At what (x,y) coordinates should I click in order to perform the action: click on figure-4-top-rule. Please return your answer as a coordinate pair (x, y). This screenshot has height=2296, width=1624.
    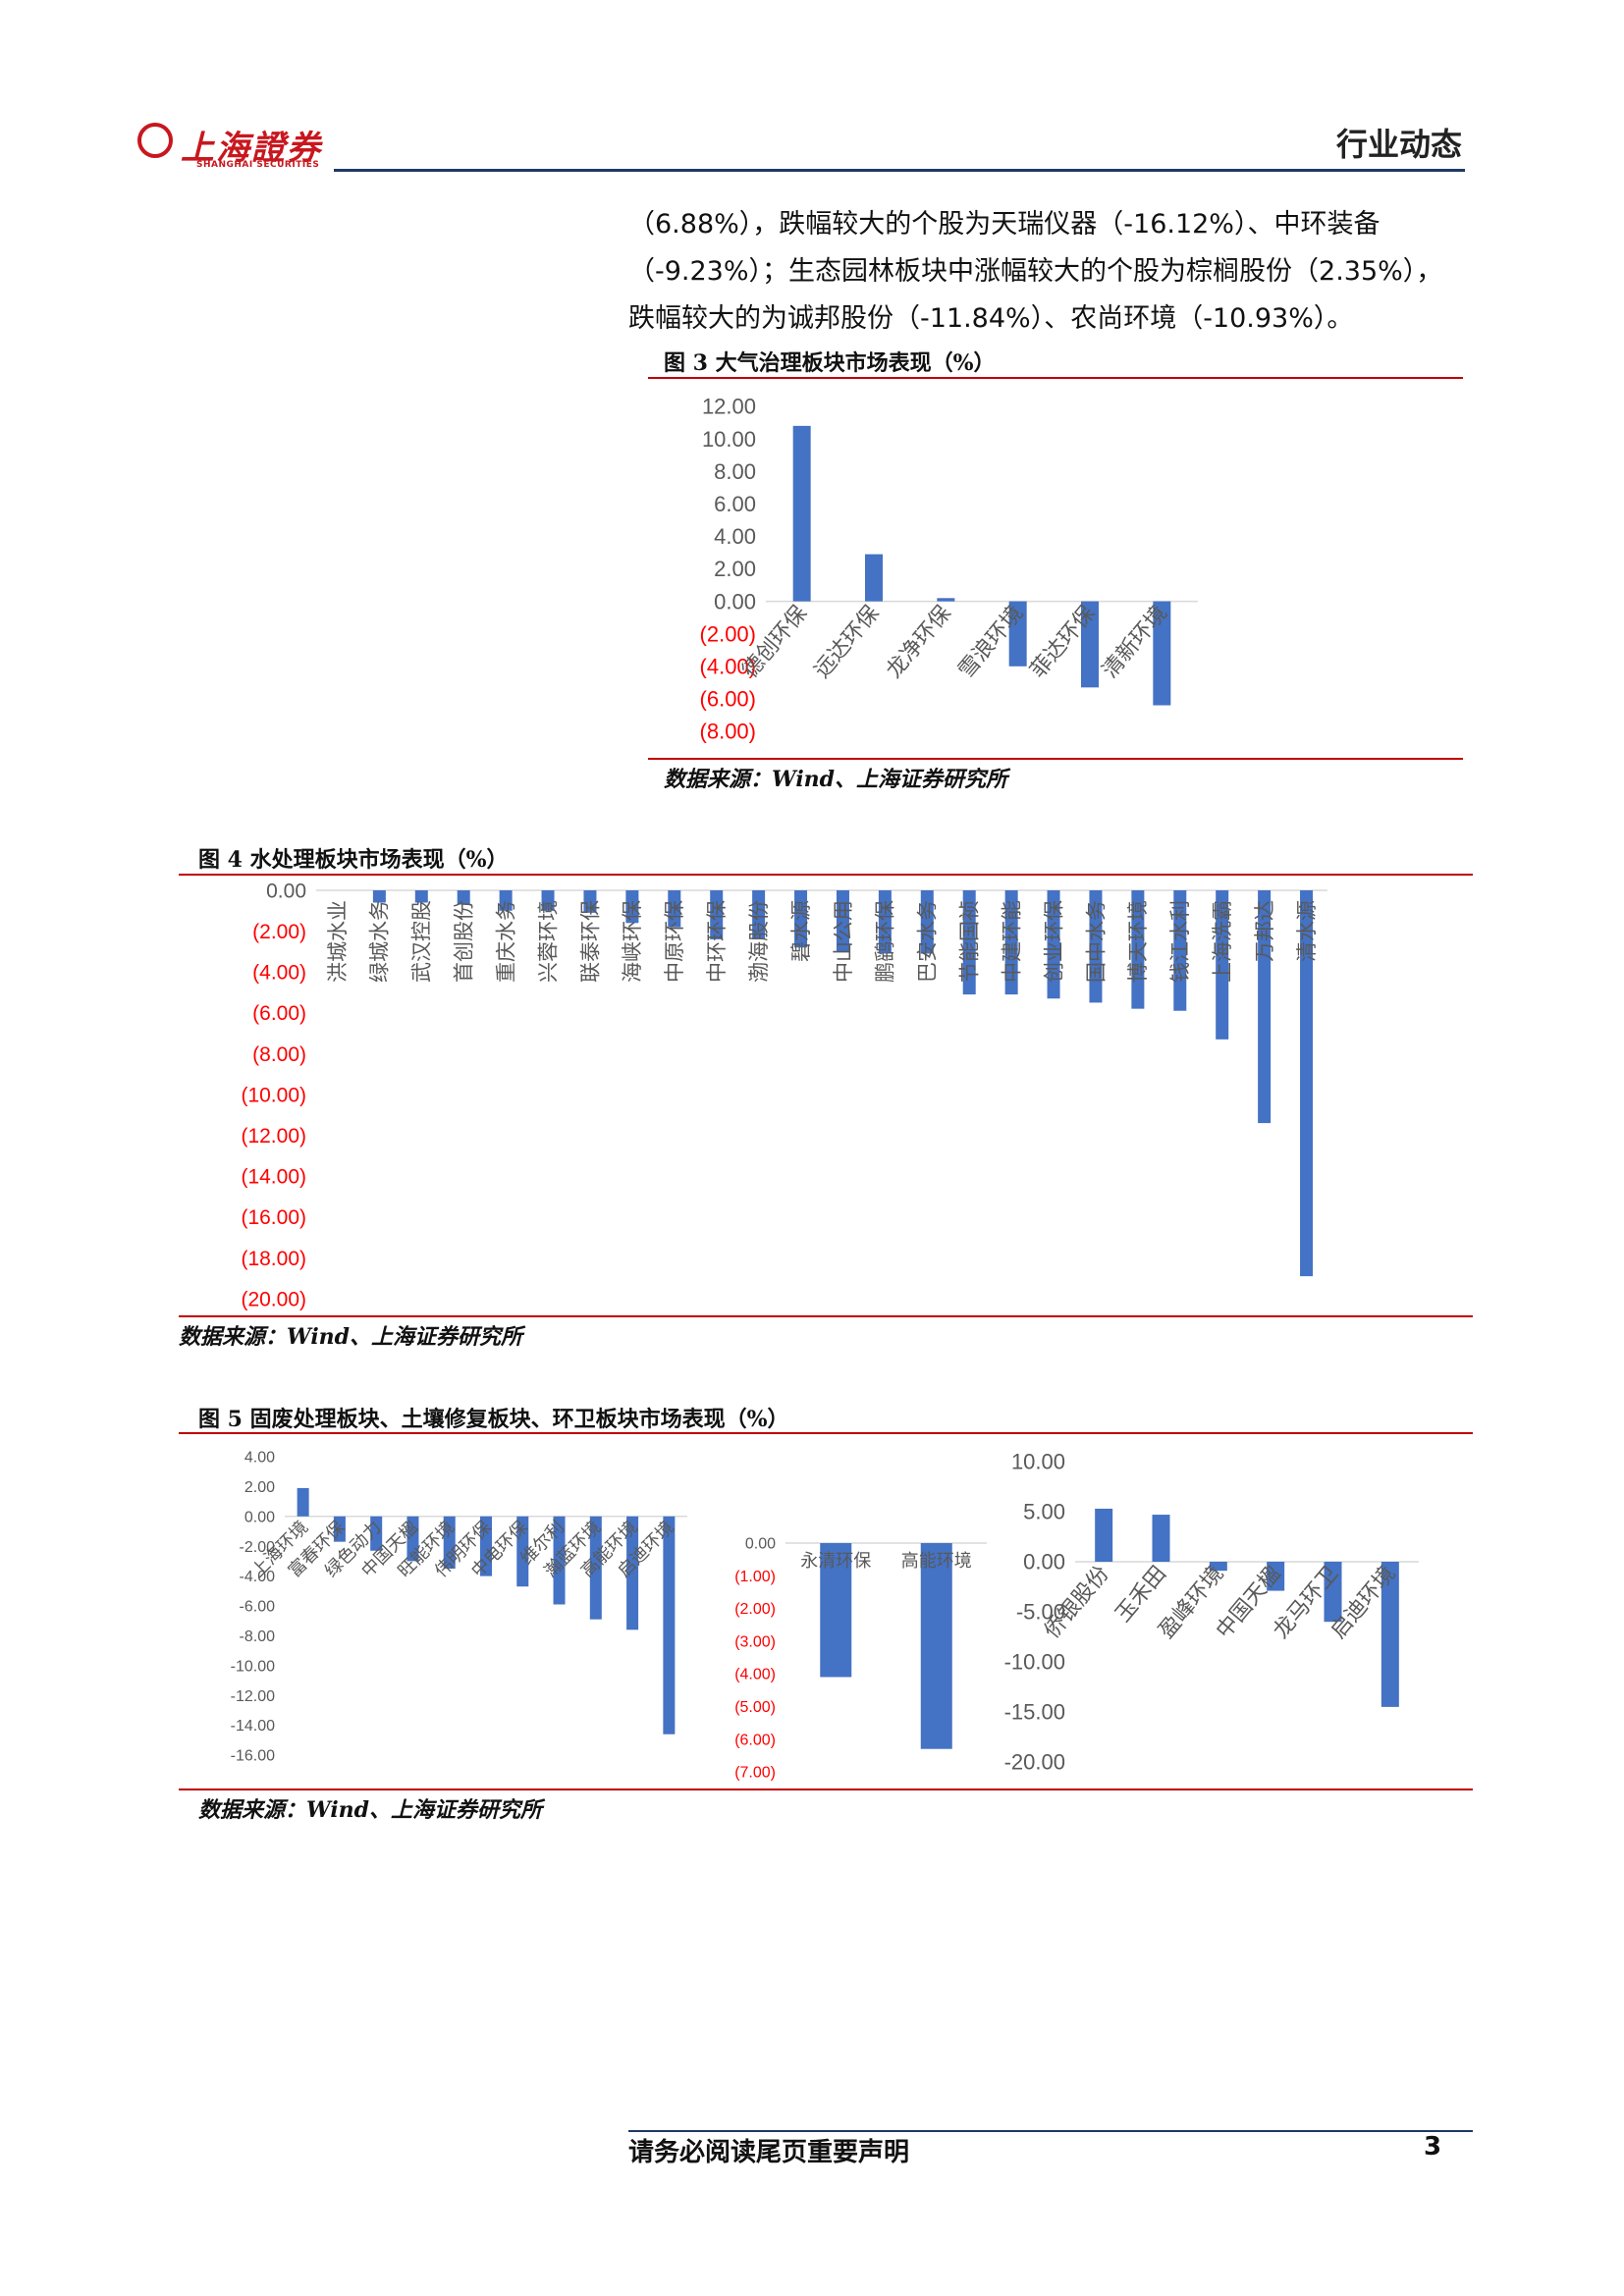
    Looking at the image, I should click on (826, 875).